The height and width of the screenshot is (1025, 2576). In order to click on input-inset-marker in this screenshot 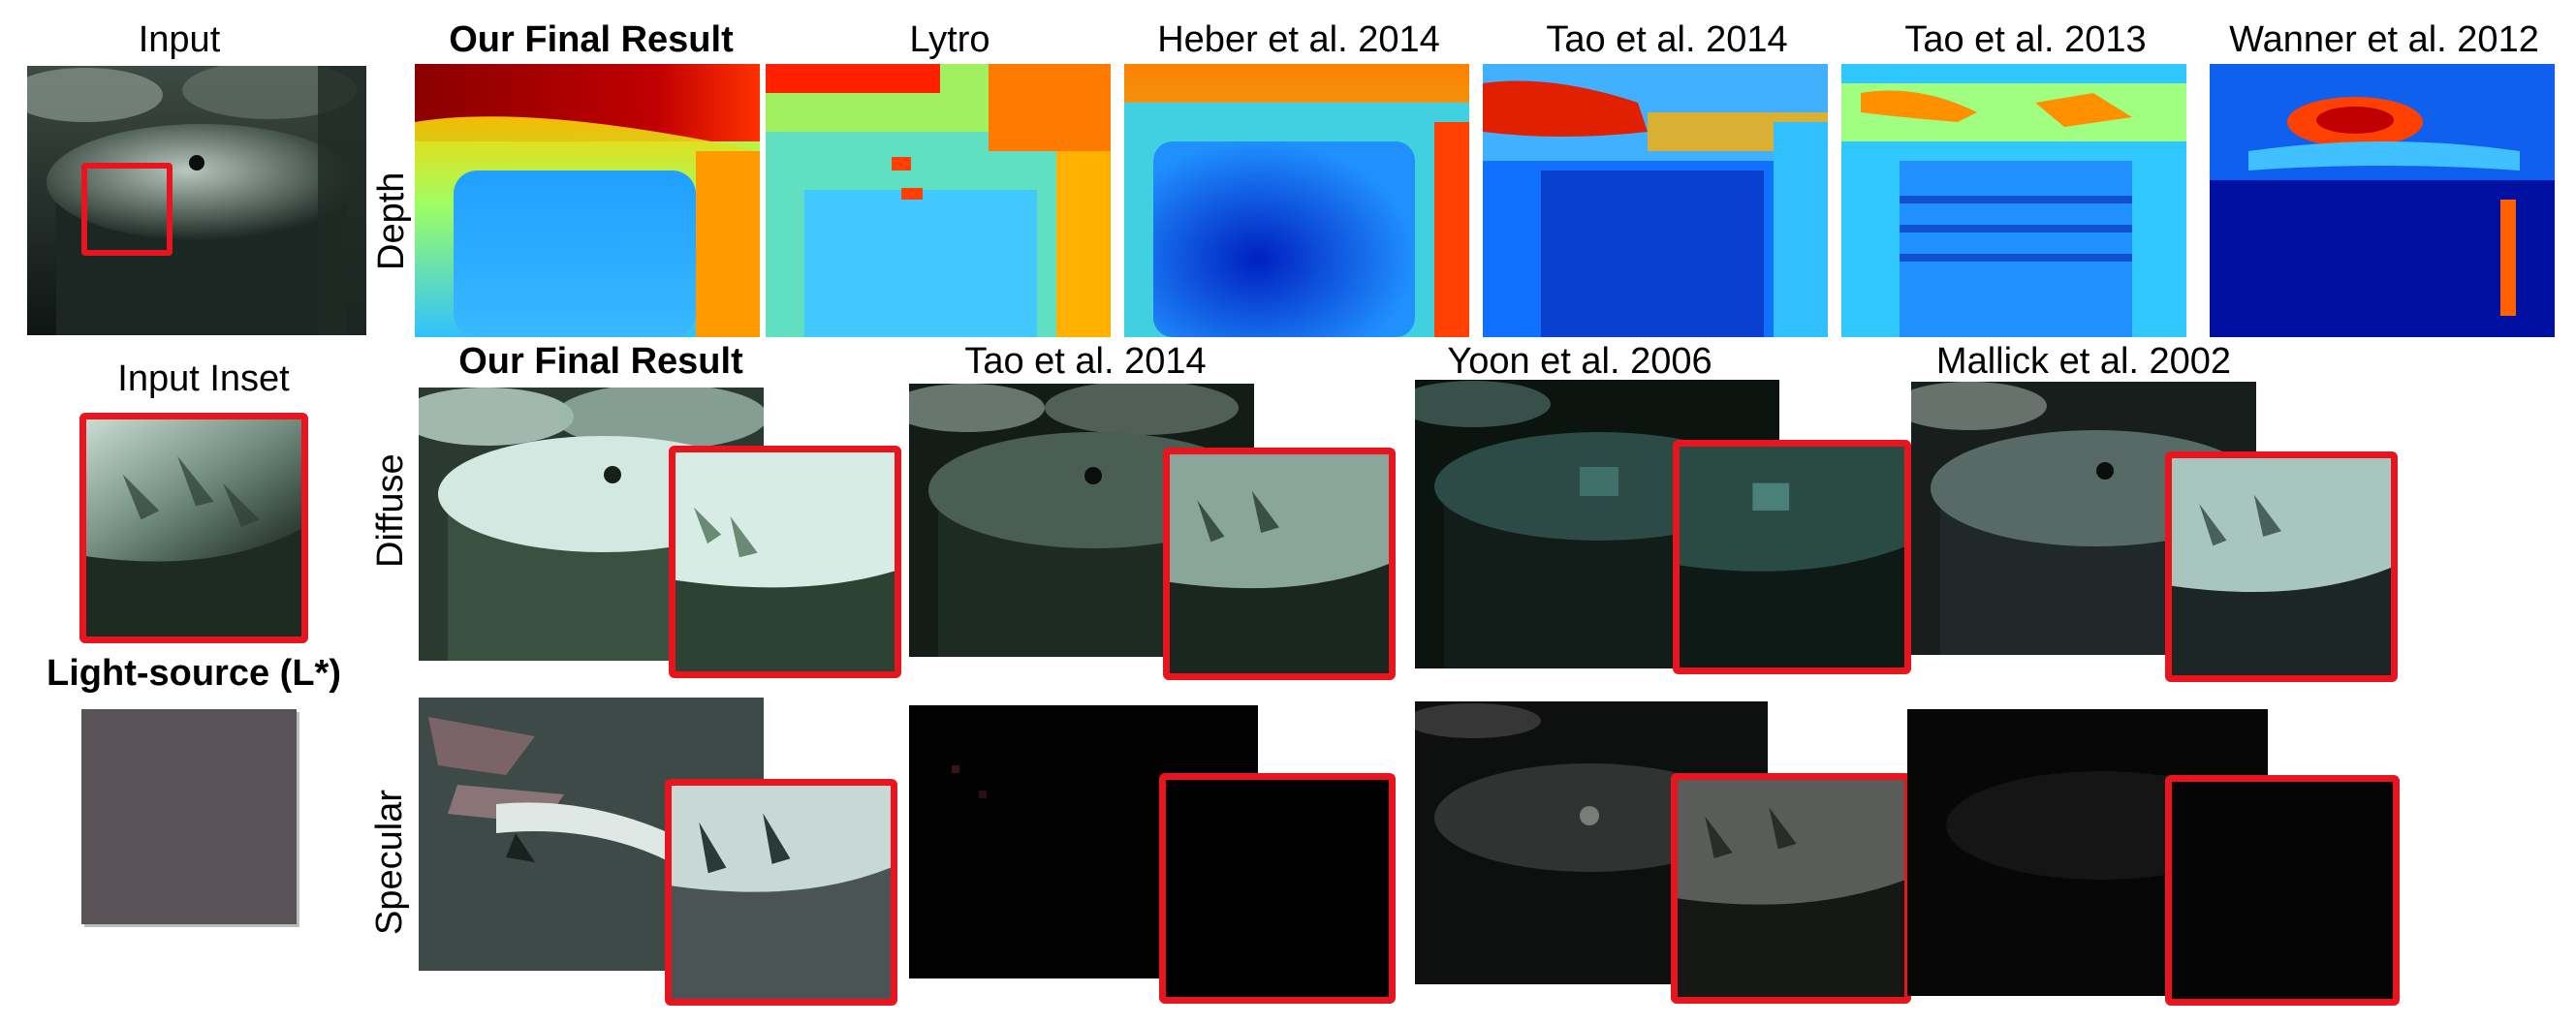, I will do `click(127, 209)`.